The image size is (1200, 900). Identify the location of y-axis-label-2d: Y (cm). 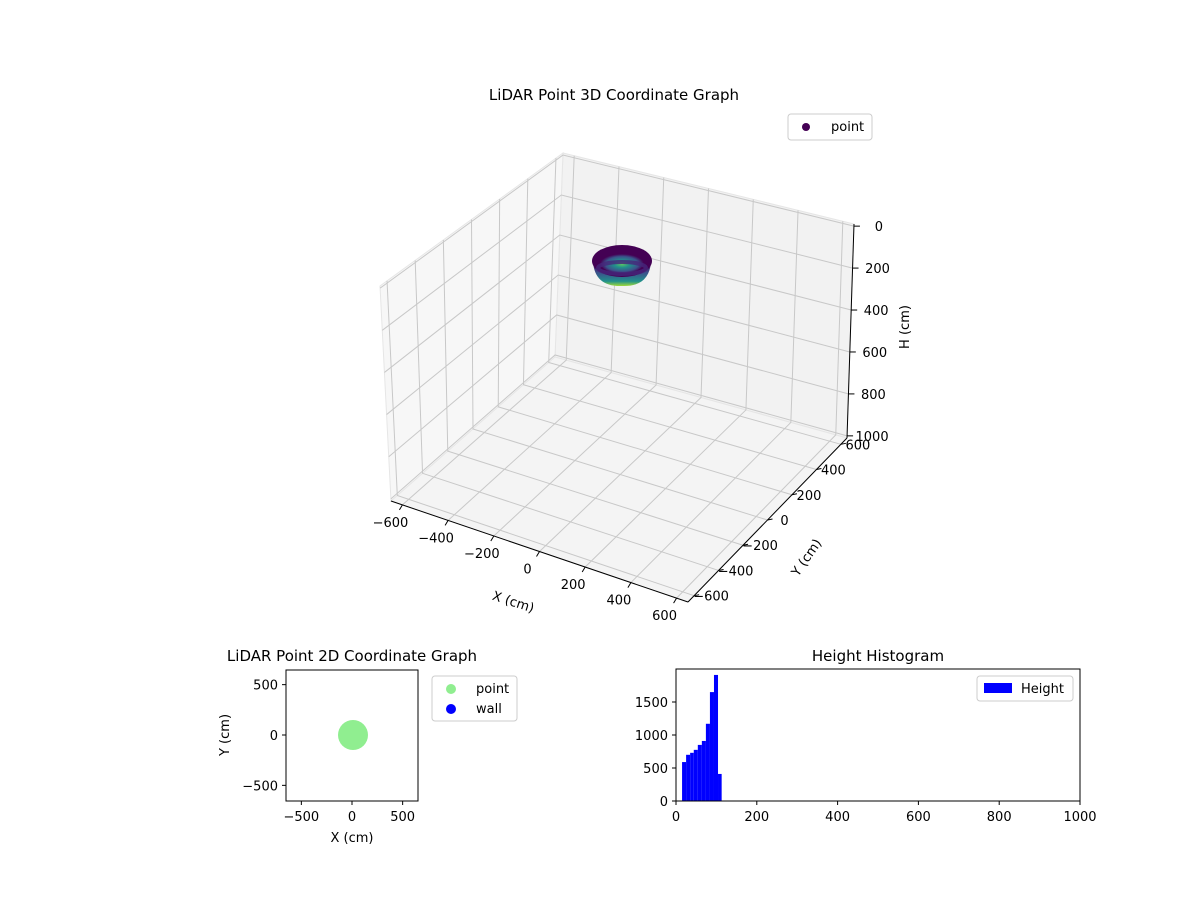
(225, 735).